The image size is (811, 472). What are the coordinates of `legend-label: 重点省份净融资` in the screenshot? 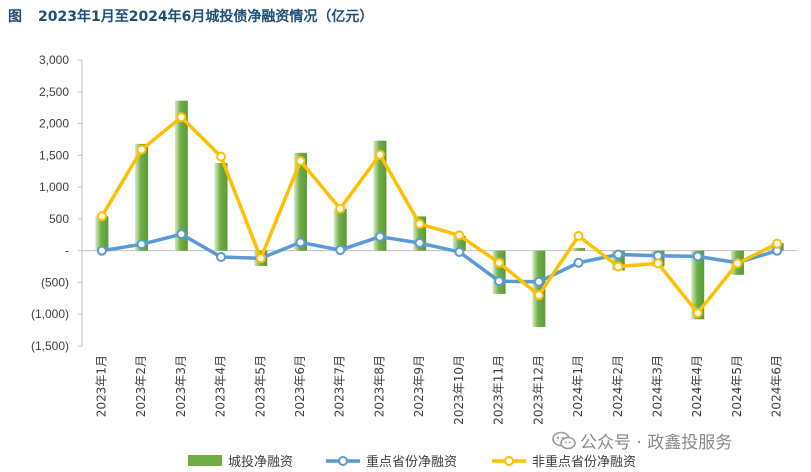 It's located at (411, 462).